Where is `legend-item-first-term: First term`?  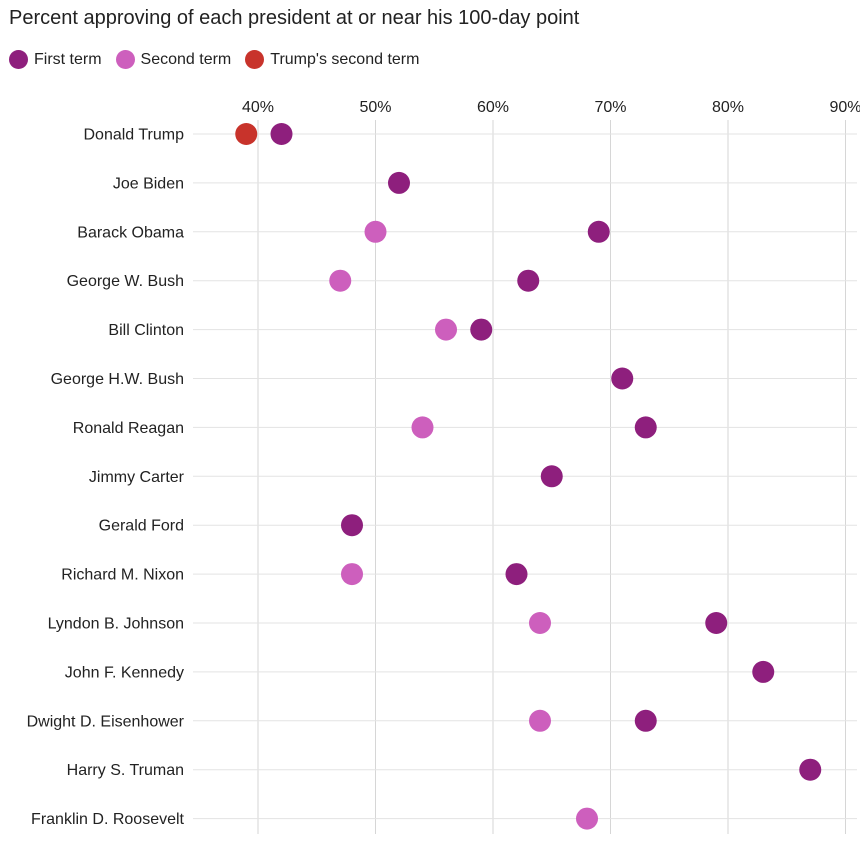
legend-item-first-term: First term is located at coordinates (55, 59).